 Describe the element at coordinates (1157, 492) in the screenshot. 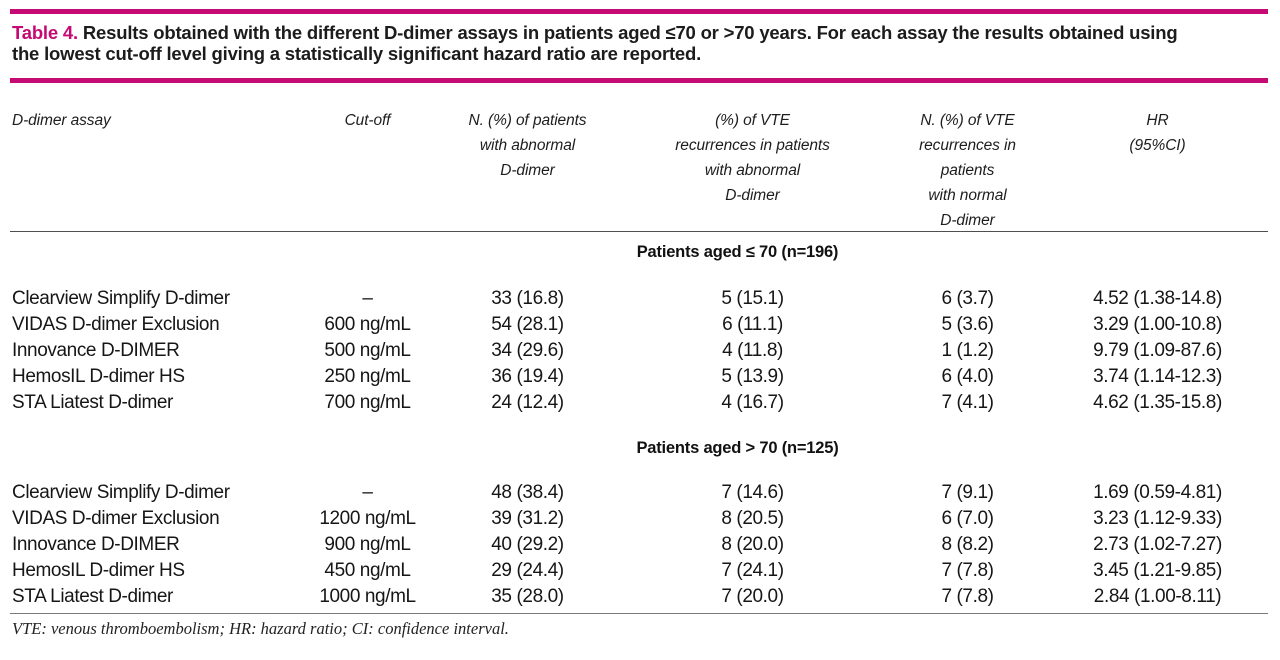

I see `hr-cell: 1.69 (0.59-4.81)` at that location.